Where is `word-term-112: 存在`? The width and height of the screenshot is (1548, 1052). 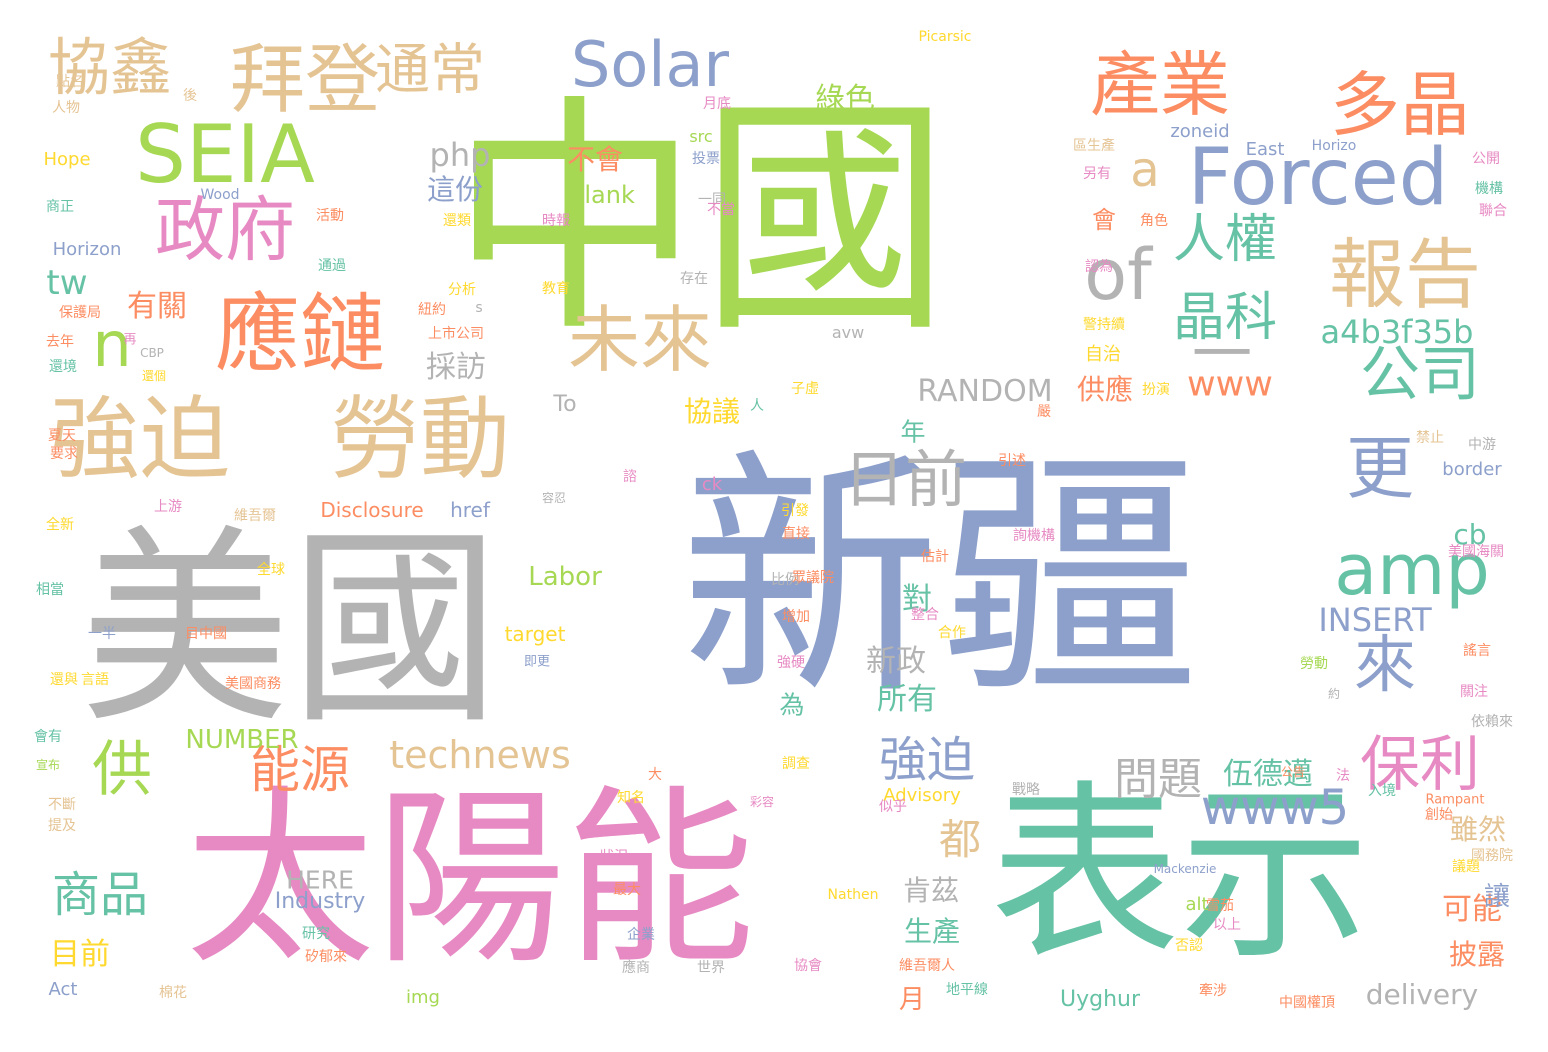
word-term-112: 存在 is located at coordinates (694, 279).